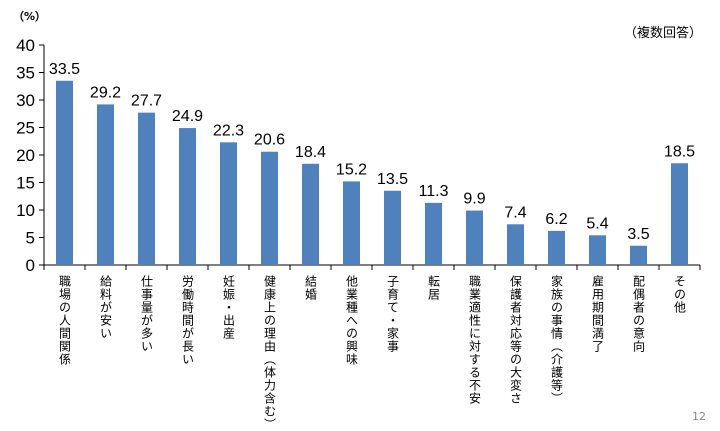 The height and width of the screenshot is (431, 720). What do you see at coordinates (597, 223) in the screenshot?
I see `data-label: 5.4` at bounding box center [597, 223].